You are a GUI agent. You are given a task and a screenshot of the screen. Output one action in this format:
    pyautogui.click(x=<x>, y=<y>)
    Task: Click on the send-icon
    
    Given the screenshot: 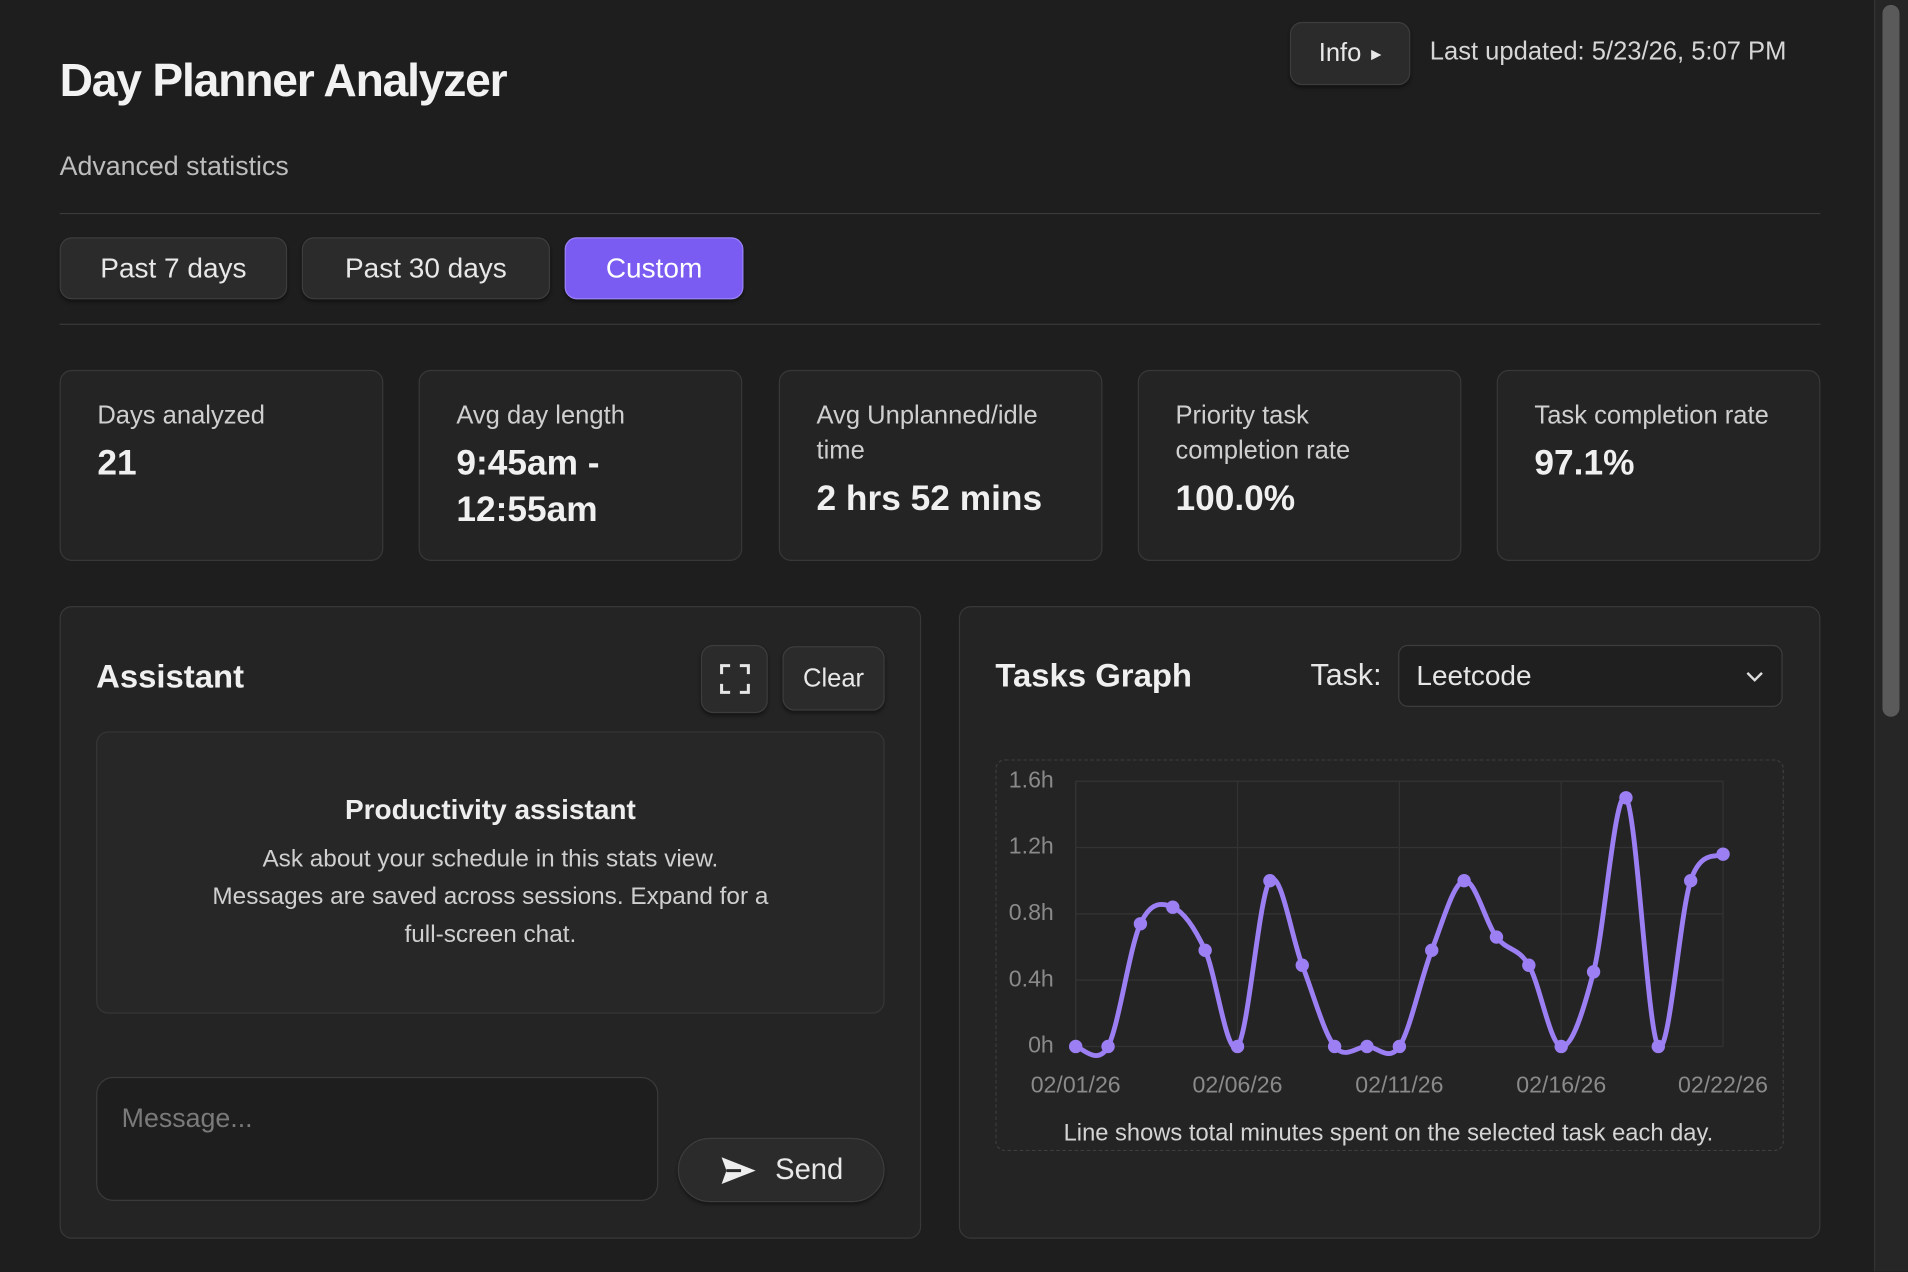 What is the action you would take?
    pyautogui.click(x=738, y=1170)
    